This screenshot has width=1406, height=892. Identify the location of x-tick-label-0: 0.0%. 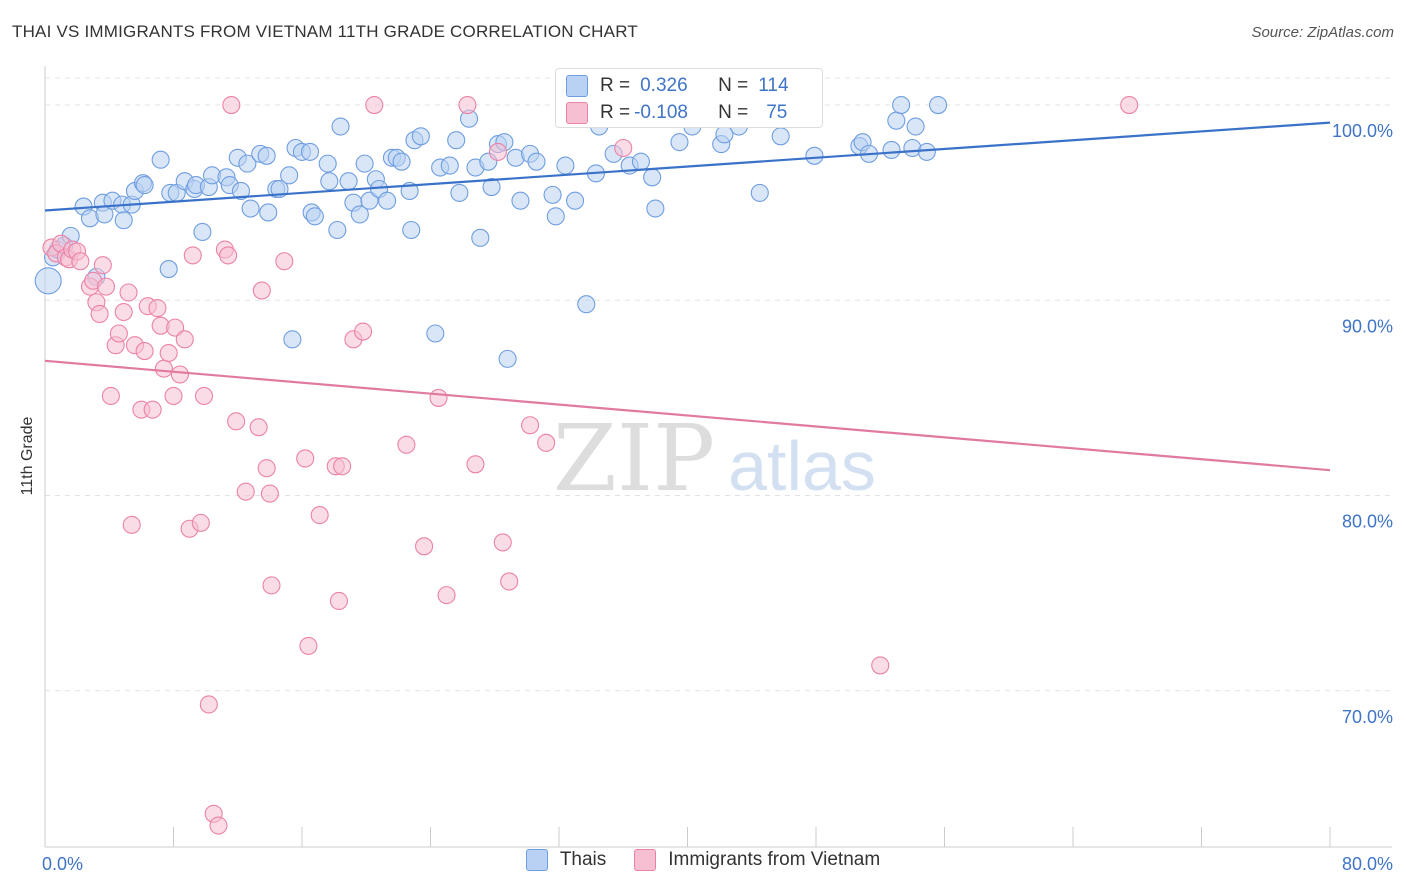
(62, 864).